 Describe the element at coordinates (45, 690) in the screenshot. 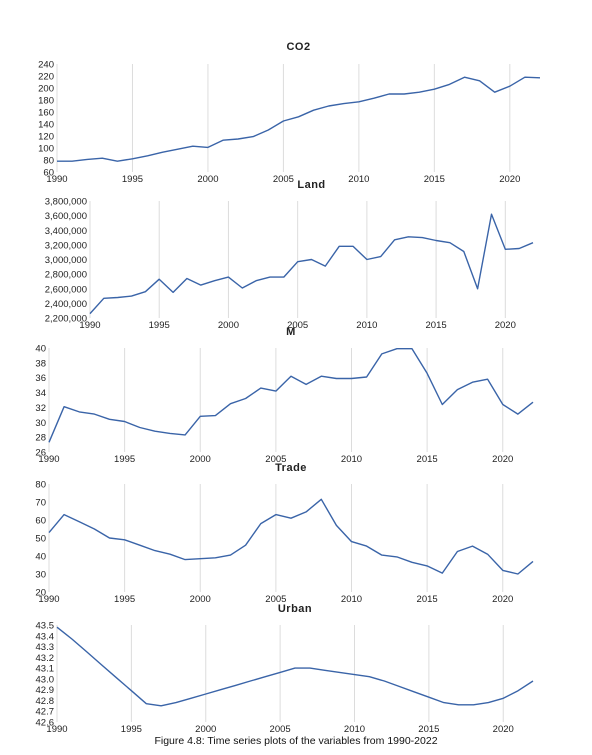

I see `y-tick-label: 42.9` at that location.